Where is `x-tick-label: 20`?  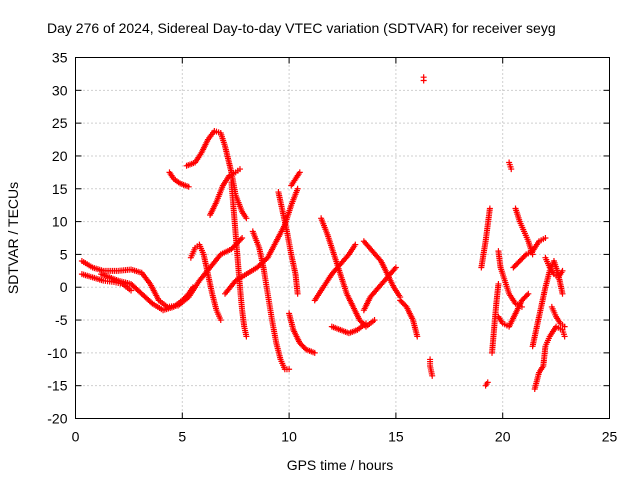 x-tick-label: 20 is located at coordinates (503, 437).